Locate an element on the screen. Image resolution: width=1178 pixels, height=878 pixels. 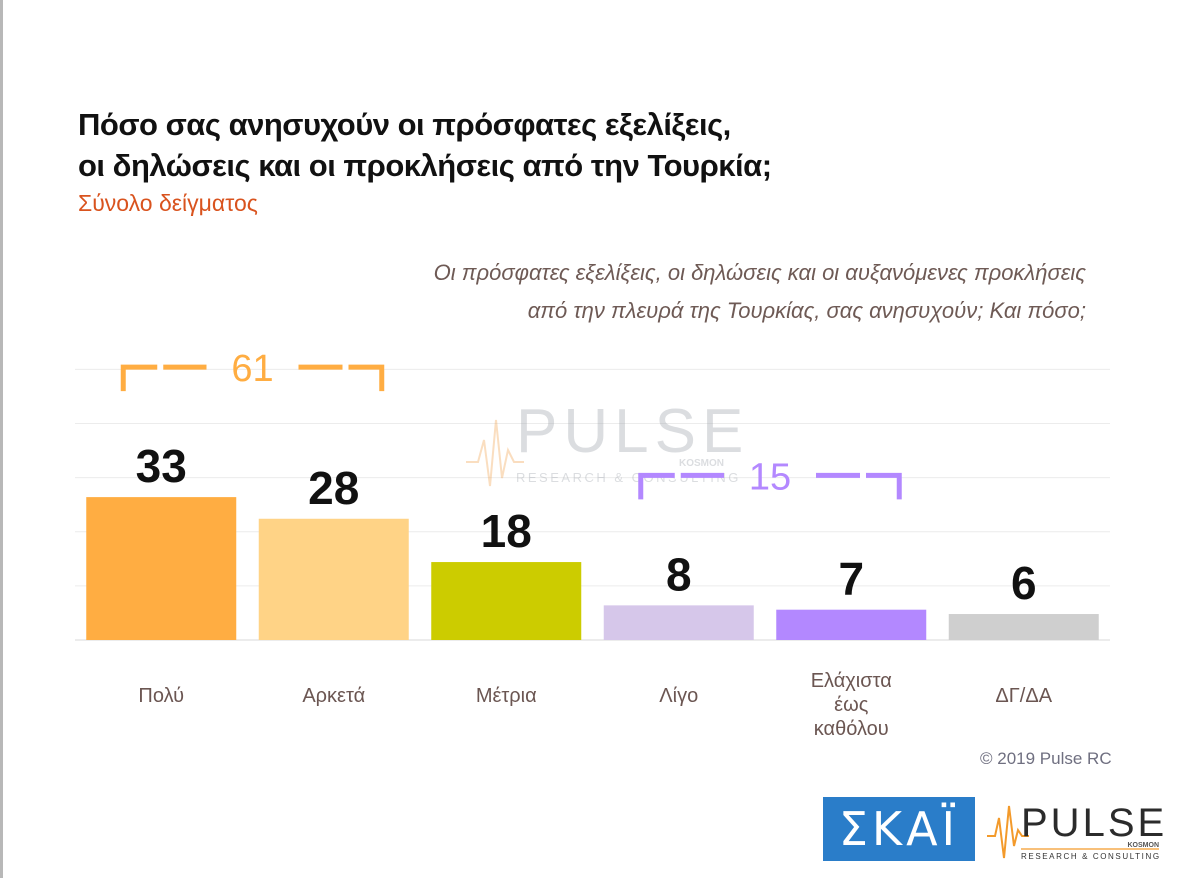
value-label: 33 is located at coordinates (161, 466).